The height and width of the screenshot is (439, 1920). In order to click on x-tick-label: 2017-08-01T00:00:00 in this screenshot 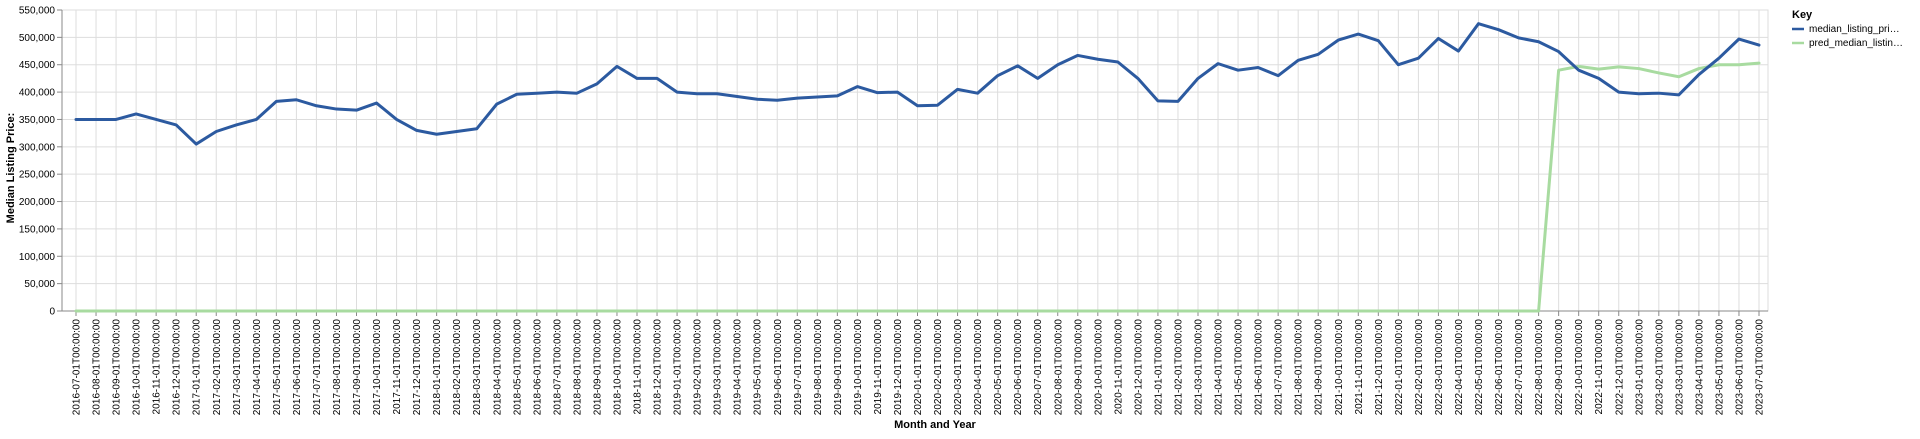, I will do `click(337, 367)`.